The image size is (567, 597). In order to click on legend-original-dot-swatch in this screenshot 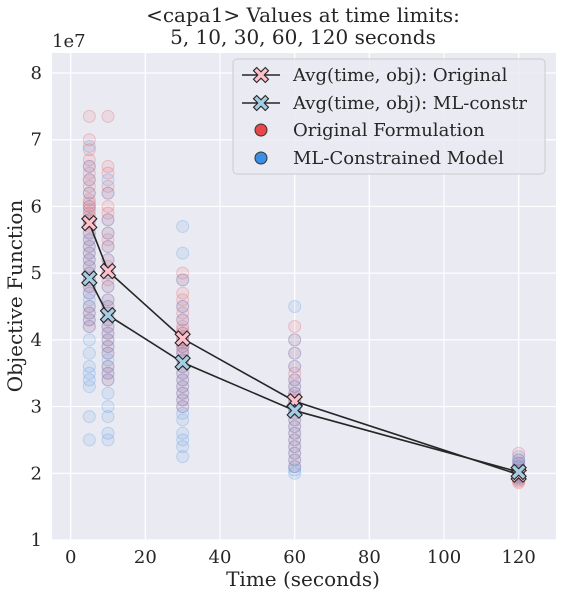, I will do `click(261, 130)`.